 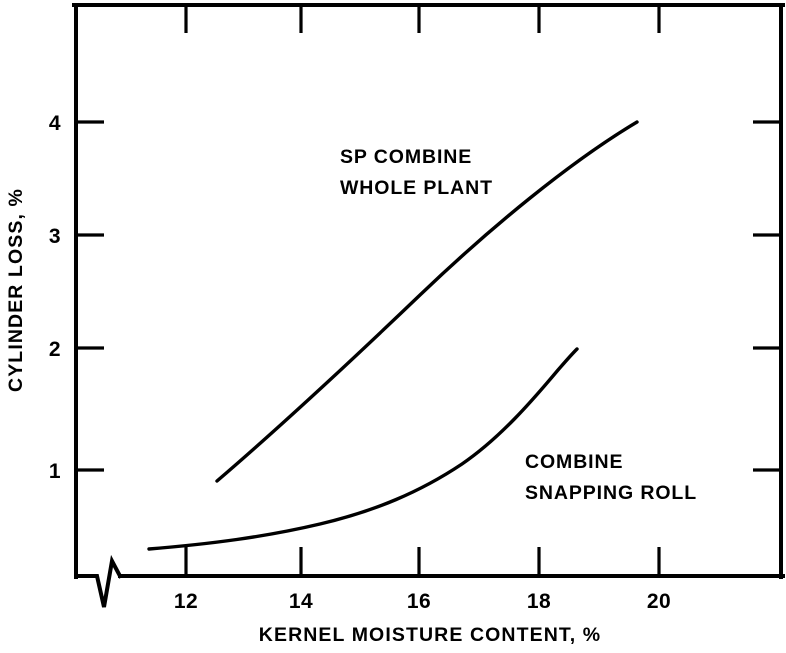 I want to click on x-tick-label-14: 14, so click(x=301, y=601).